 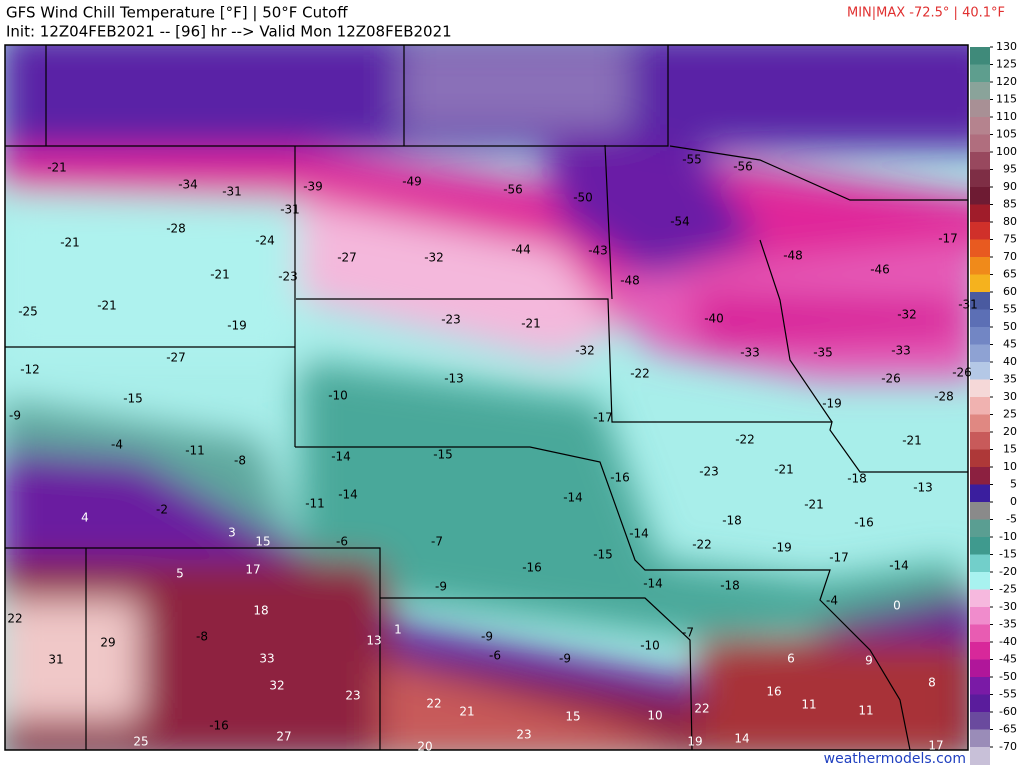 What do you see at coordinates (521, 250) in the screenshot?
I see `point-value: -44` at bounding box center [521, 250].